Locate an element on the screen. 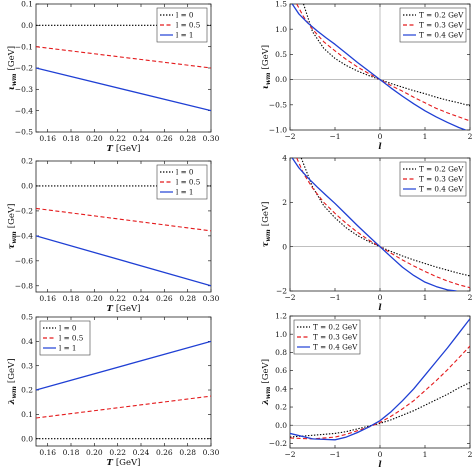 This screenshot has width=474, height=470. y-tick-label: −2 is located at coordinates (281, 291).